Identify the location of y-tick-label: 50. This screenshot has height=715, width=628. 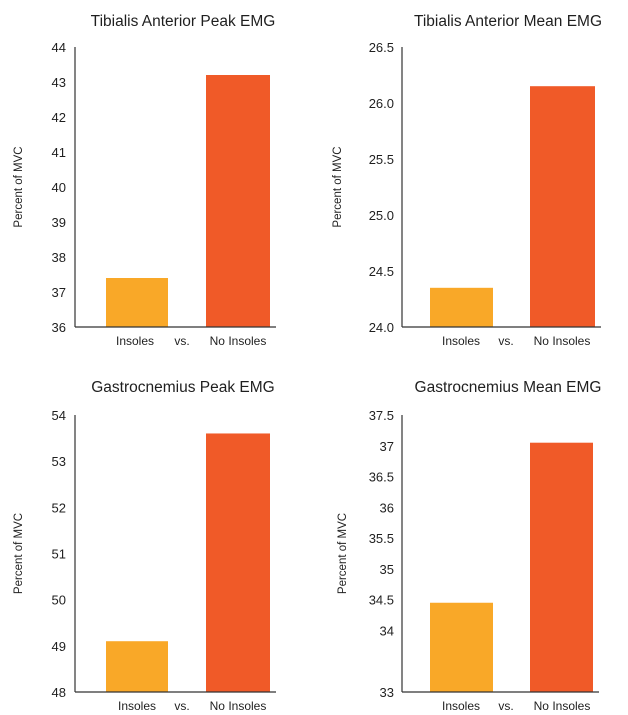
(59, 600).